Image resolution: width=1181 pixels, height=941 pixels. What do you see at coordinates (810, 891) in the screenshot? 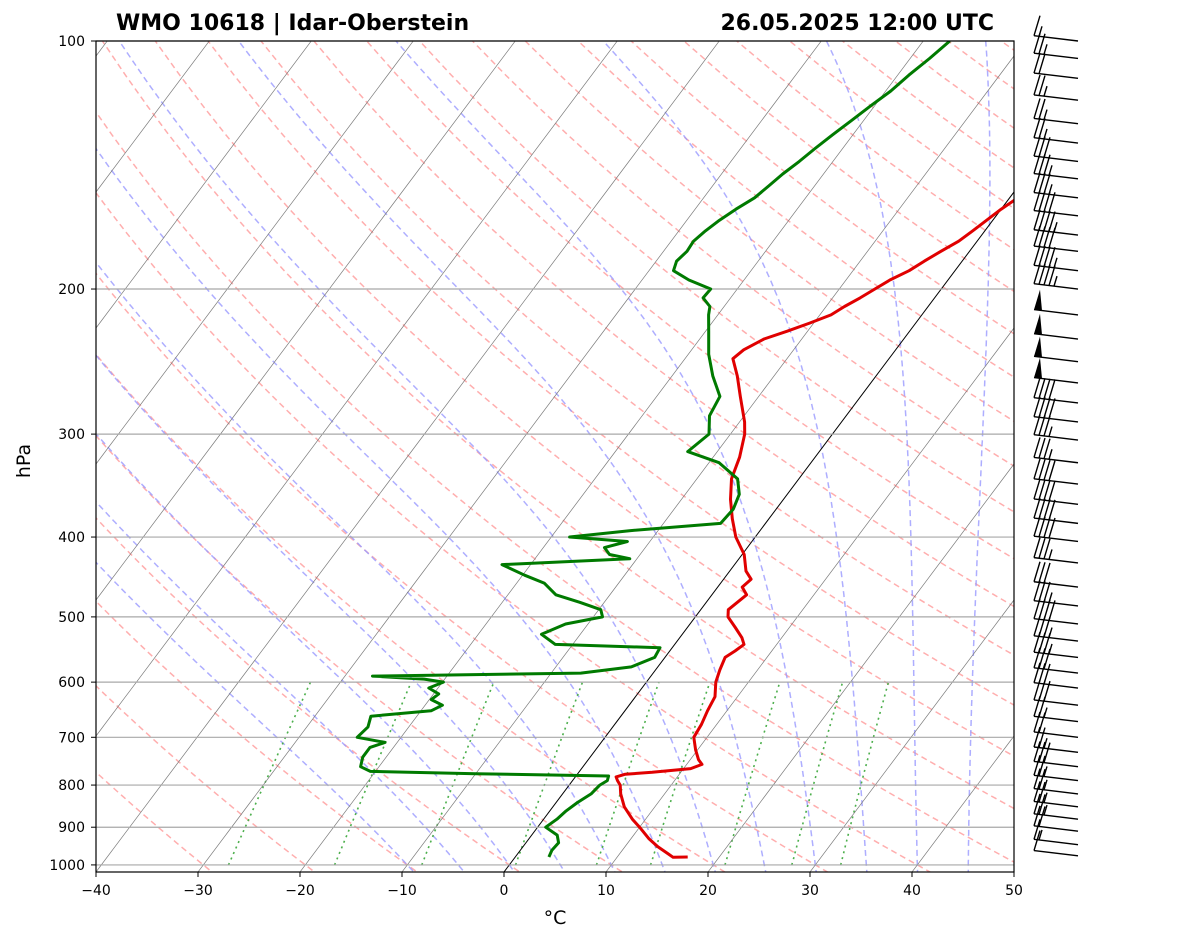
I see `x-tick-label: 30` at bounding box center [810, 891].